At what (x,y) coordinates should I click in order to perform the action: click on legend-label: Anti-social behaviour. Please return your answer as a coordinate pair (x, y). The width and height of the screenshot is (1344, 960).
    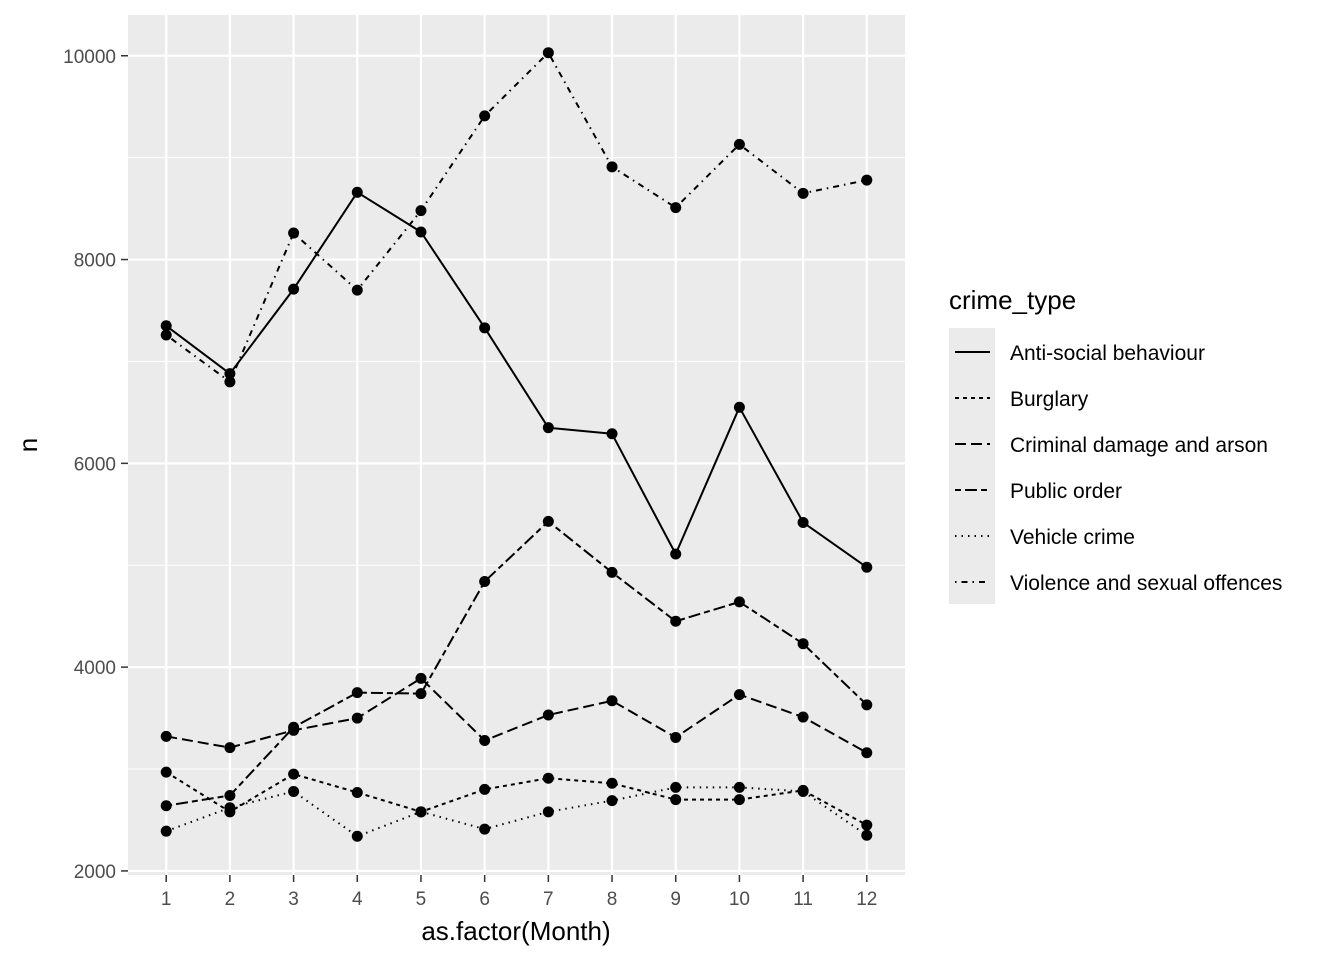
    Looking at the image, I should click on (1107, 353).